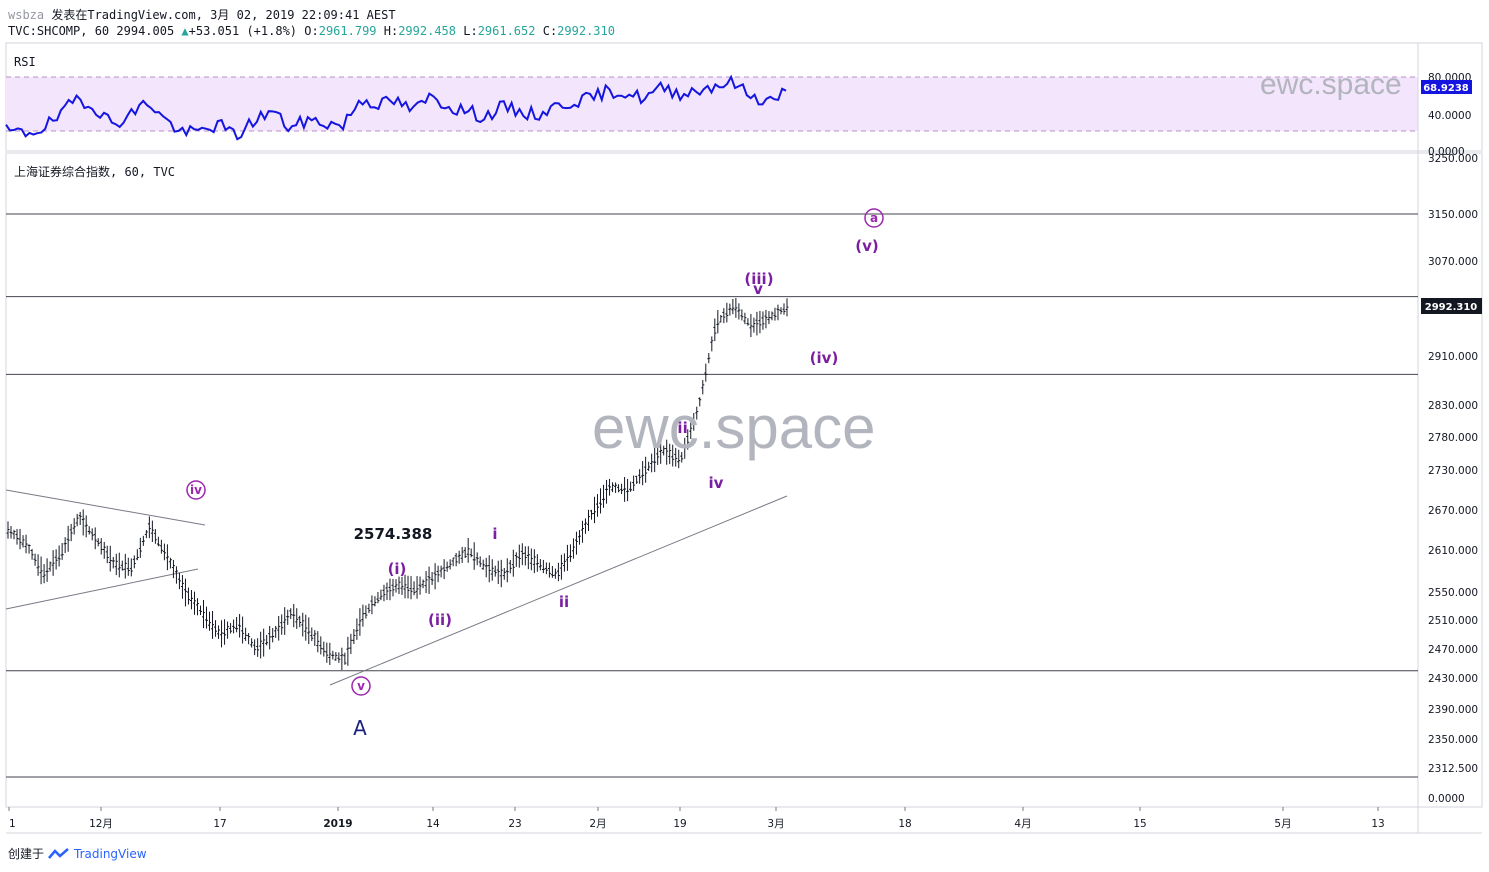 This screenshot has width=1489, height=872. I want to click on username: wsbza, so click(26, 15).